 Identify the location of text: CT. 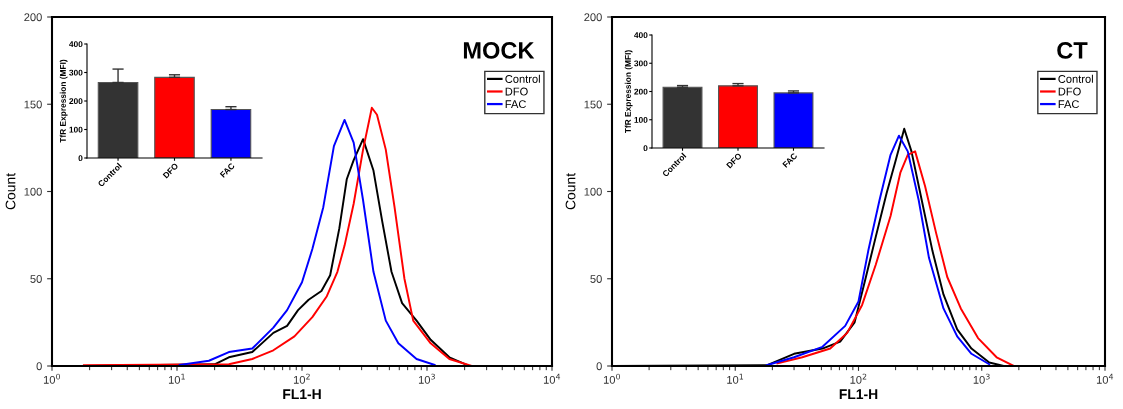
(1072, 50).